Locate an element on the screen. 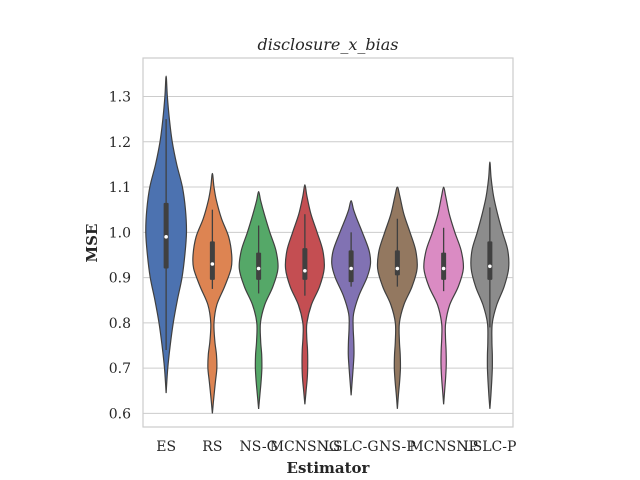 The image size is (640, 480). violin-lslc-g is located at coordinates (351, 298).